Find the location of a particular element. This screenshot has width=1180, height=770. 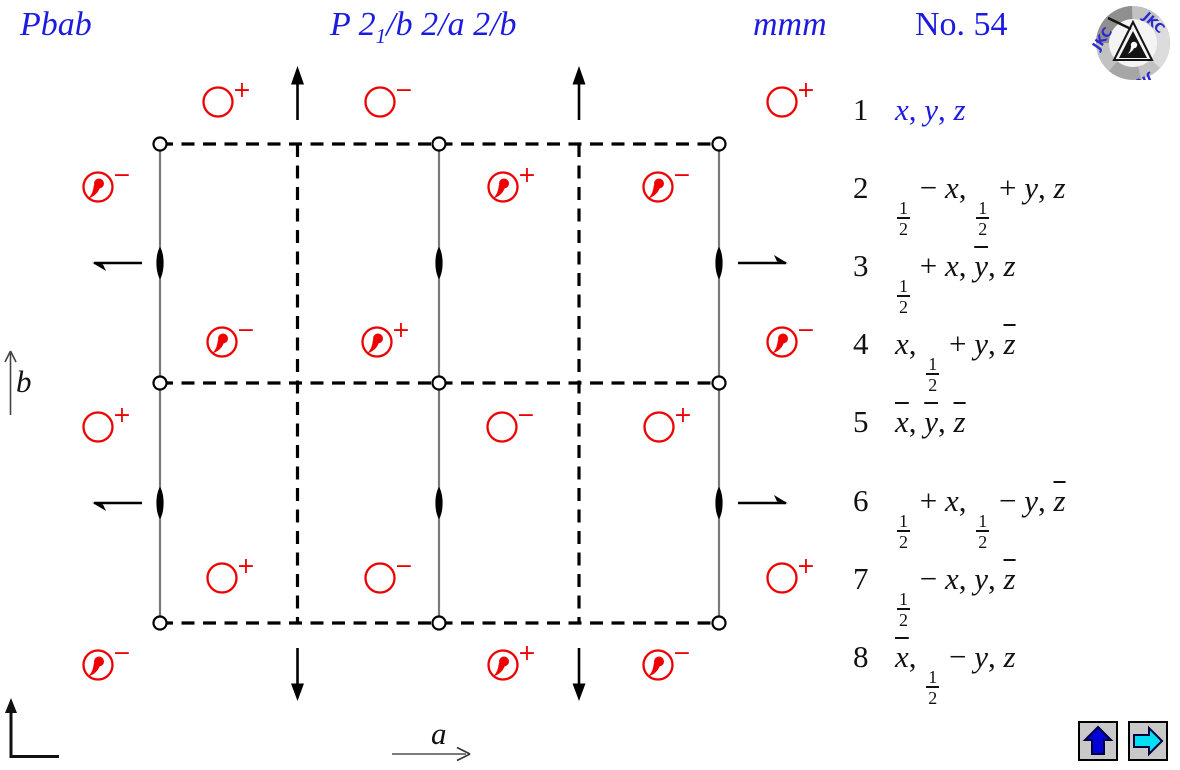

up-arrow-icon is located at coordinates (1098, 740).